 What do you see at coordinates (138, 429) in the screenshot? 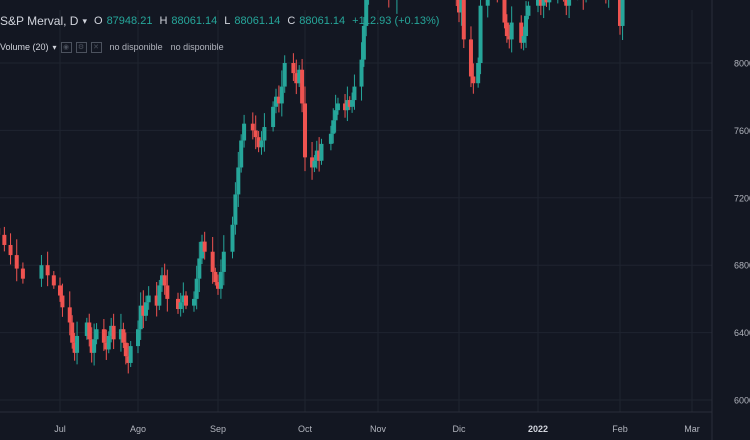
I see `x-tick-label: Ago` at bounding box center [138, 429].